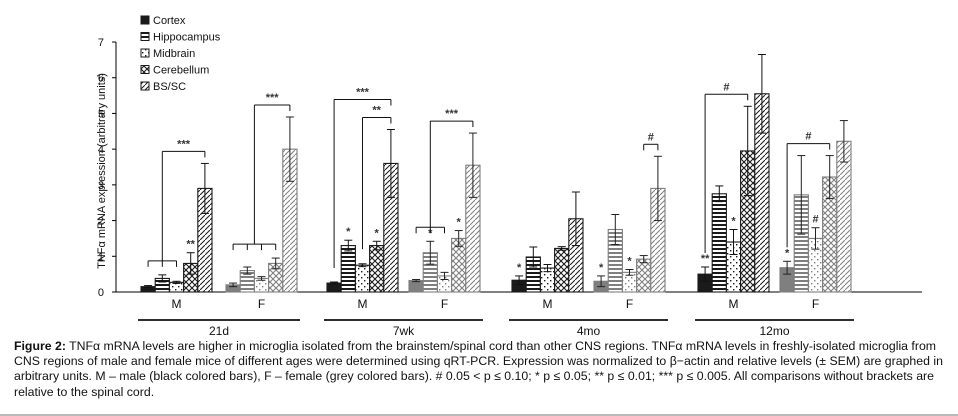  I want to click on bar-cortex-7wk-F, so click(416, 286).